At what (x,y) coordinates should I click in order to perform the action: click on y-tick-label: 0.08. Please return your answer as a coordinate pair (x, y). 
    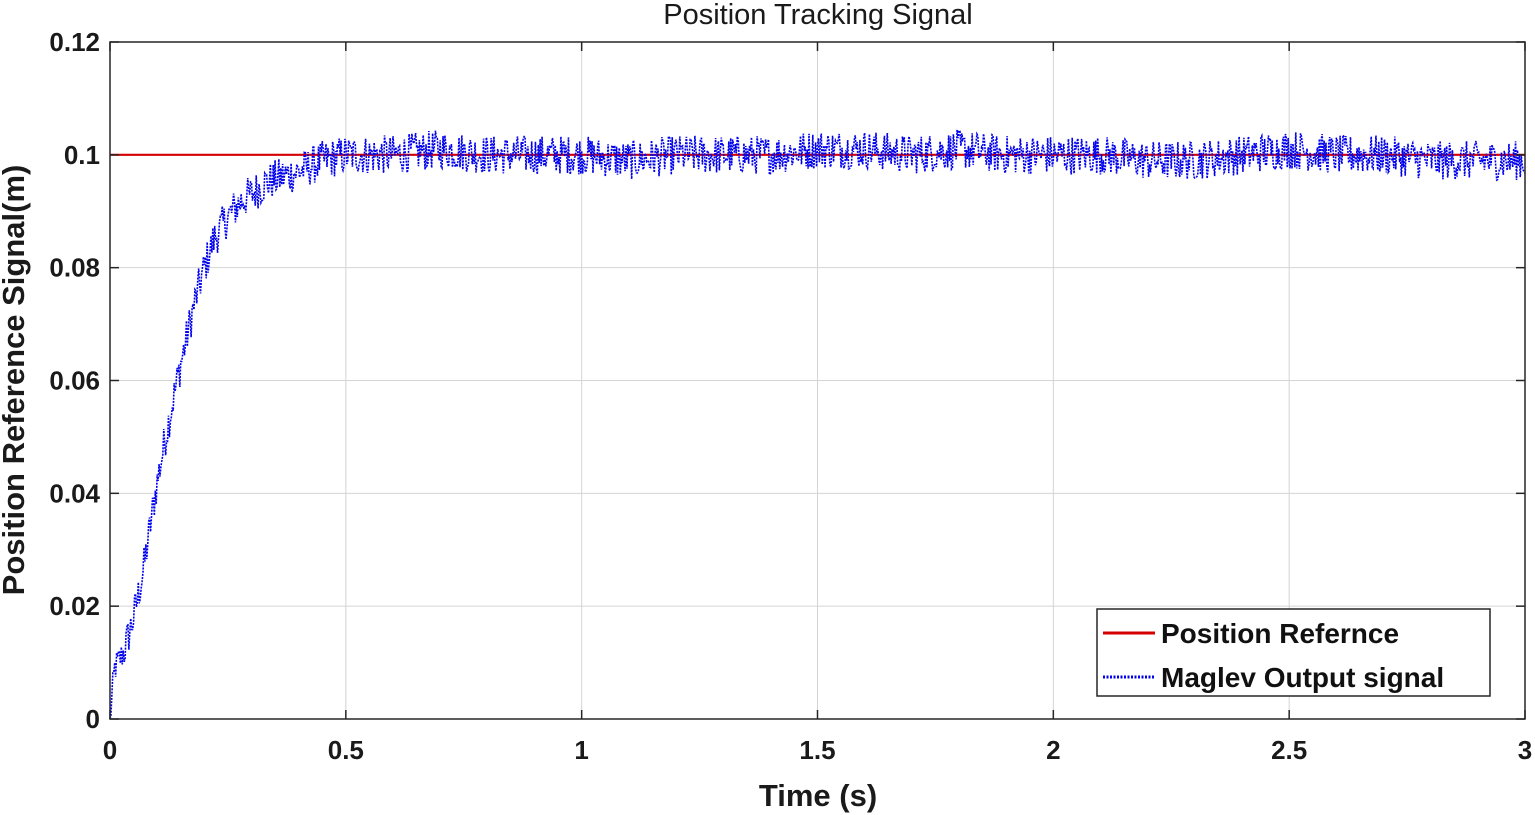
    Looking at the image, I should click on (74, 268).